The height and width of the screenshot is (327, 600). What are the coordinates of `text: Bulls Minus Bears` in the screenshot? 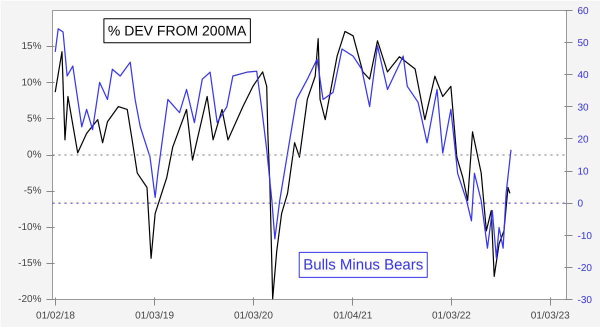 It's located at (363, 265).